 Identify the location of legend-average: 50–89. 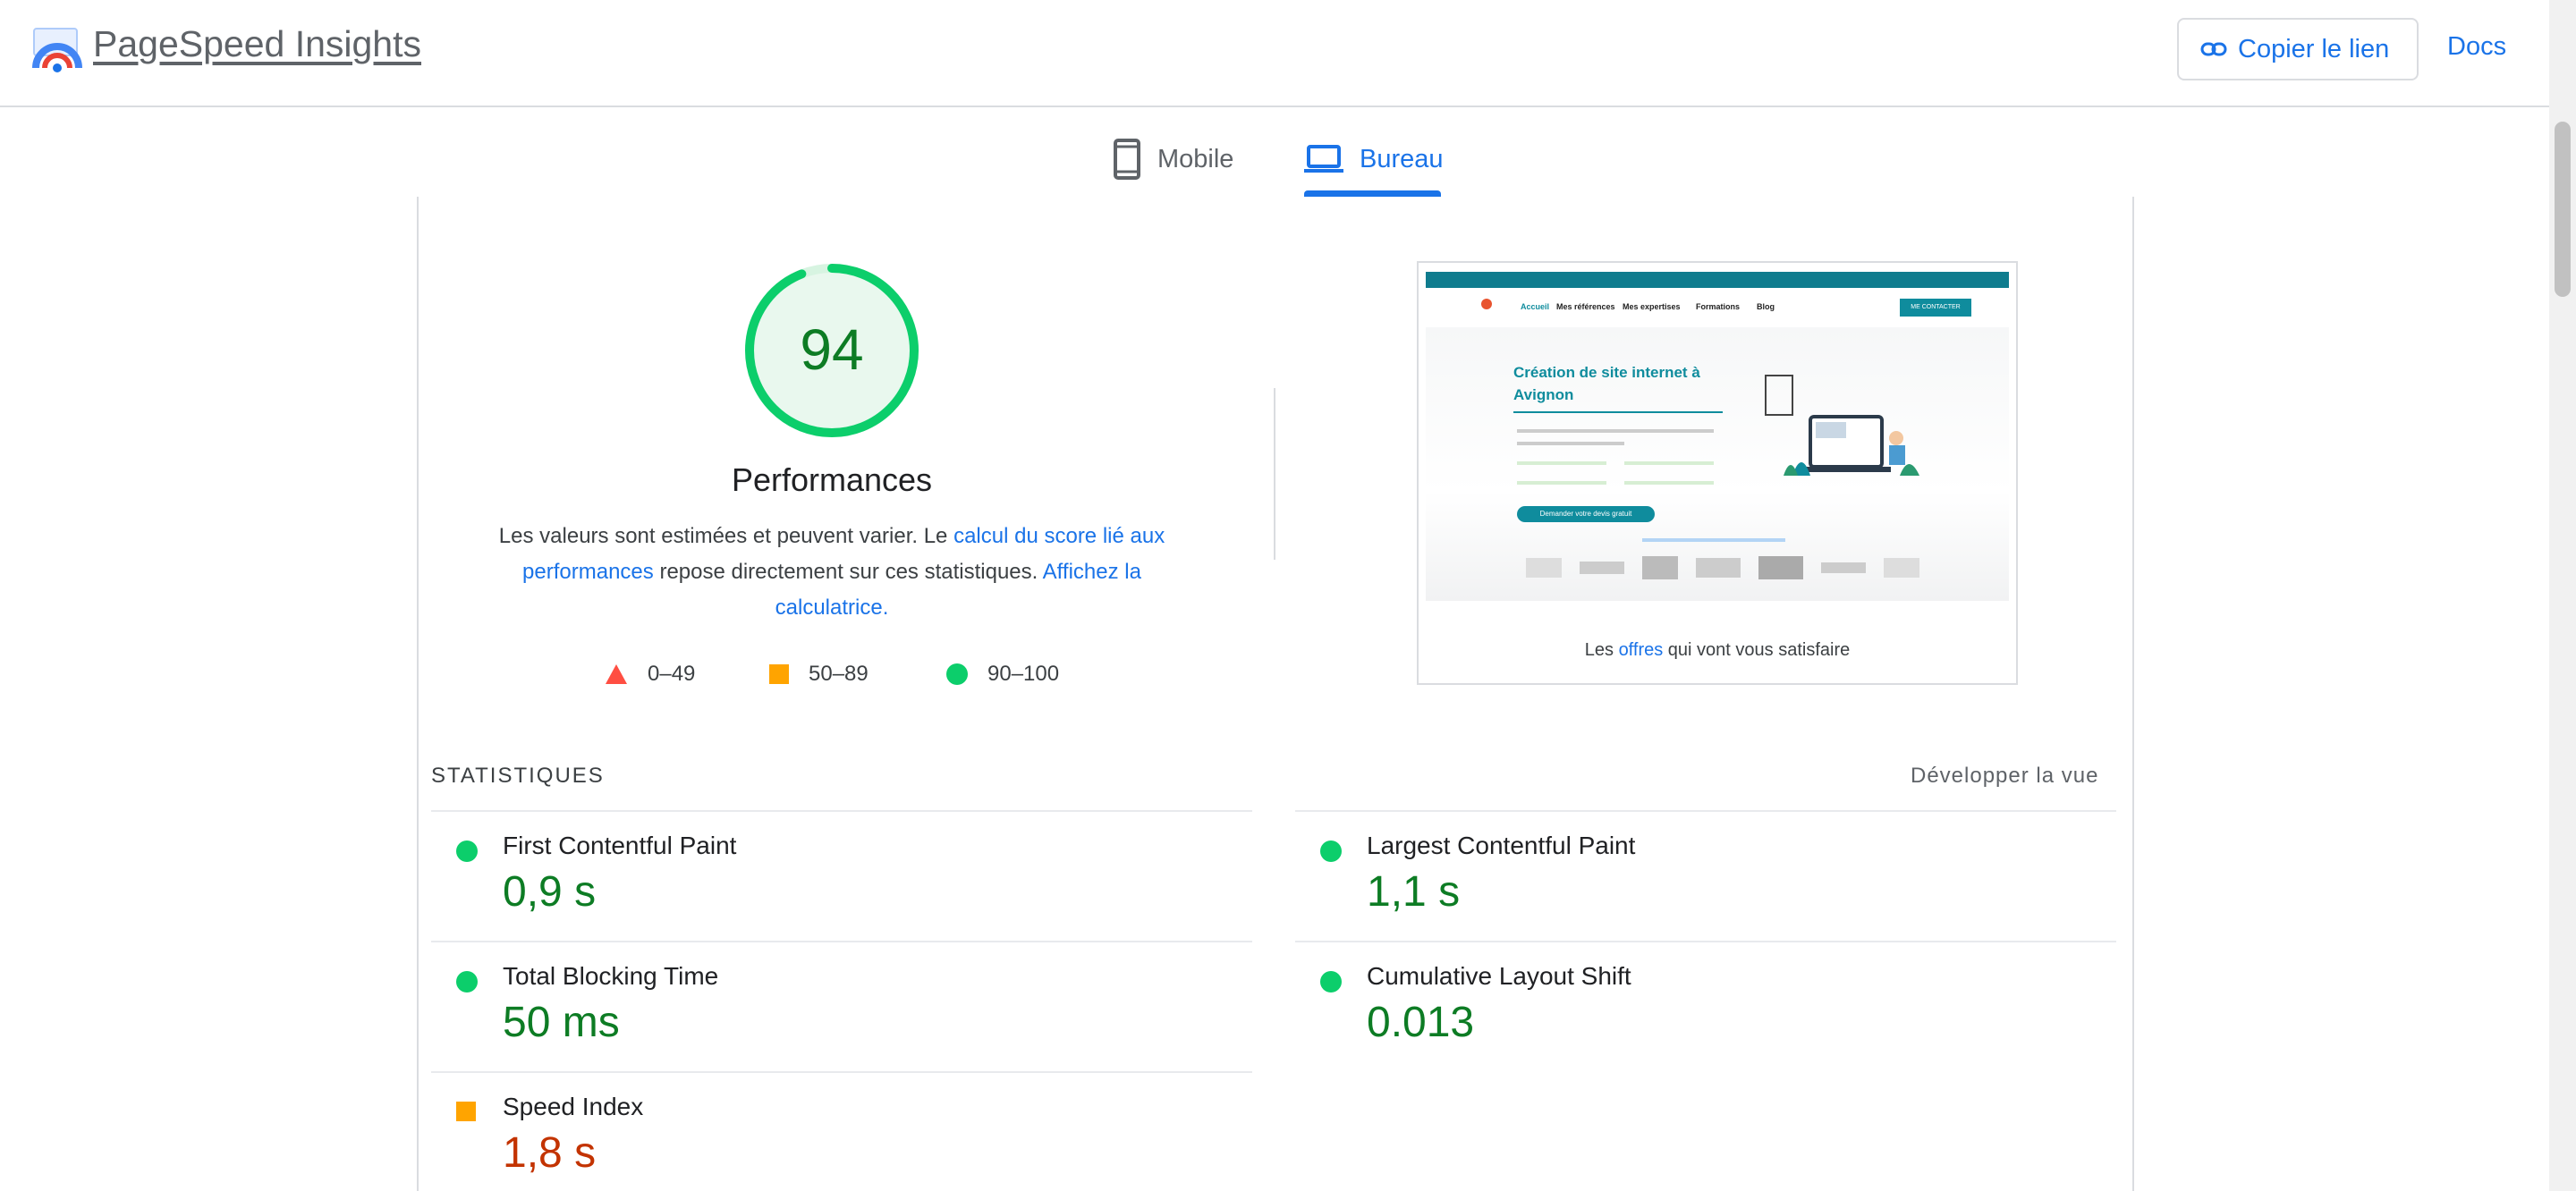
(819, 674).